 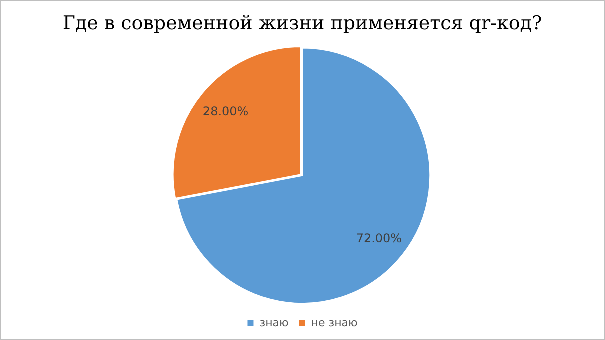 What do you see at coordinates (225, 111) in the screenshot?
I see `data-label: 28.00%` at bounding box center [225, 111].